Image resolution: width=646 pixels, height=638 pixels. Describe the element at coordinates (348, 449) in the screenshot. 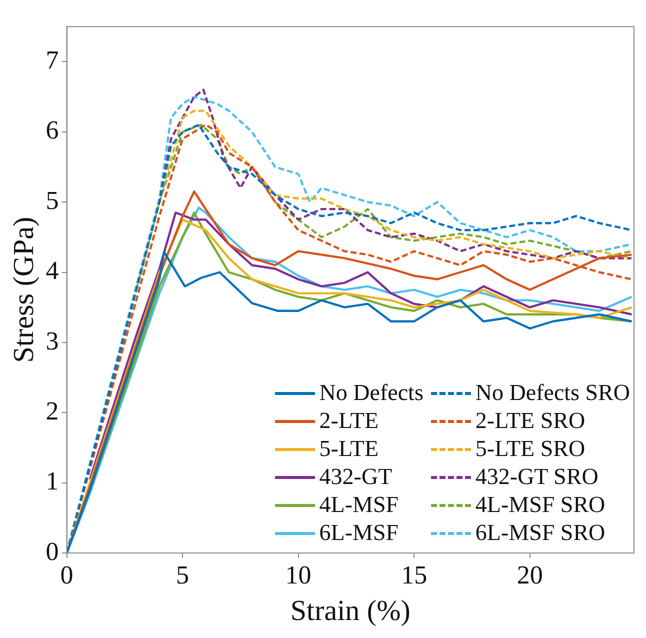

I see `legend-label: 5-LTE` at that location.